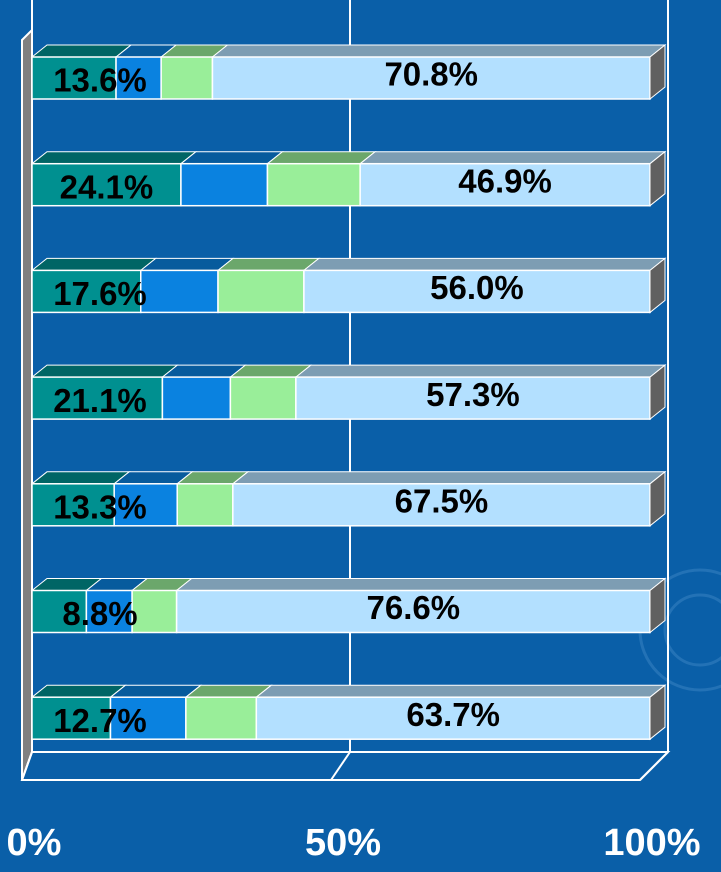  What do you see at coordinates (34, 843) in the screenshot?
I see `x-tick-label: 0%` at bounding box center [34, 843].